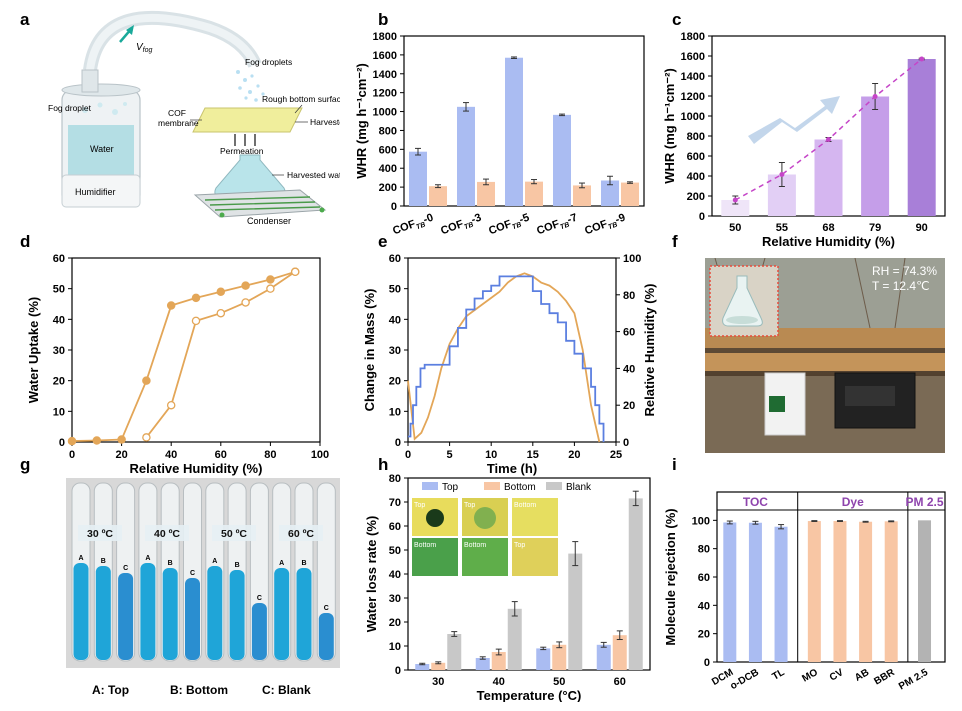 The image size is (962, 711). I want to click on h-inset-label: Top, so click(469, 505).